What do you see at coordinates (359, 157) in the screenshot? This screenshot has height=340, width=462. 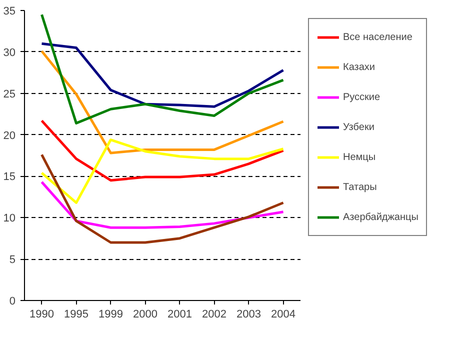 I see `legend-label: Немцы` at bounding box center [359, 157].